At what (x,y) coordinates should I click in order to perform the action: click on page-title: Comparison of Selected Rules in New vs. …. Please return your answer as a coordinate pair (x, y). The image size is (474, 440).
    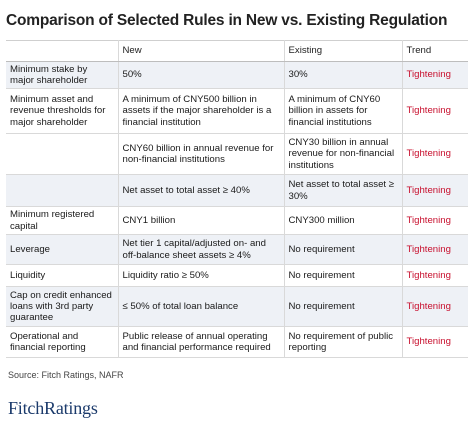
    Looking at the image, I should click on (227, 20).